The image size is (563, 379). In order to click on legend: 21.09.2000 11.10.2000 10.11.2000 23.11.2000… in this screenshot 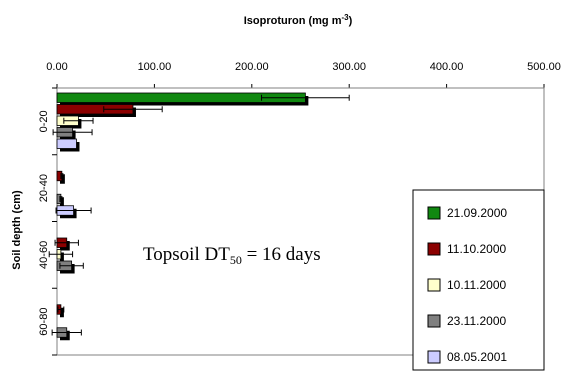, I will do `click(478, 280)`.